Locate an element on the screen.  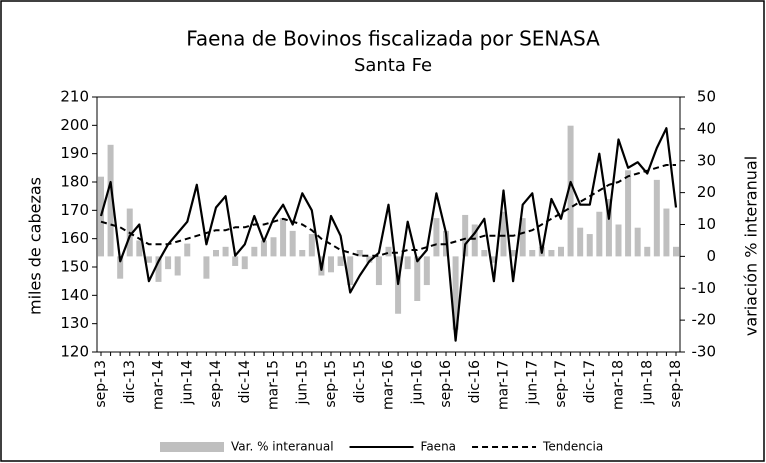
legend-label: Tendencia is located at coordinates (572, 447).